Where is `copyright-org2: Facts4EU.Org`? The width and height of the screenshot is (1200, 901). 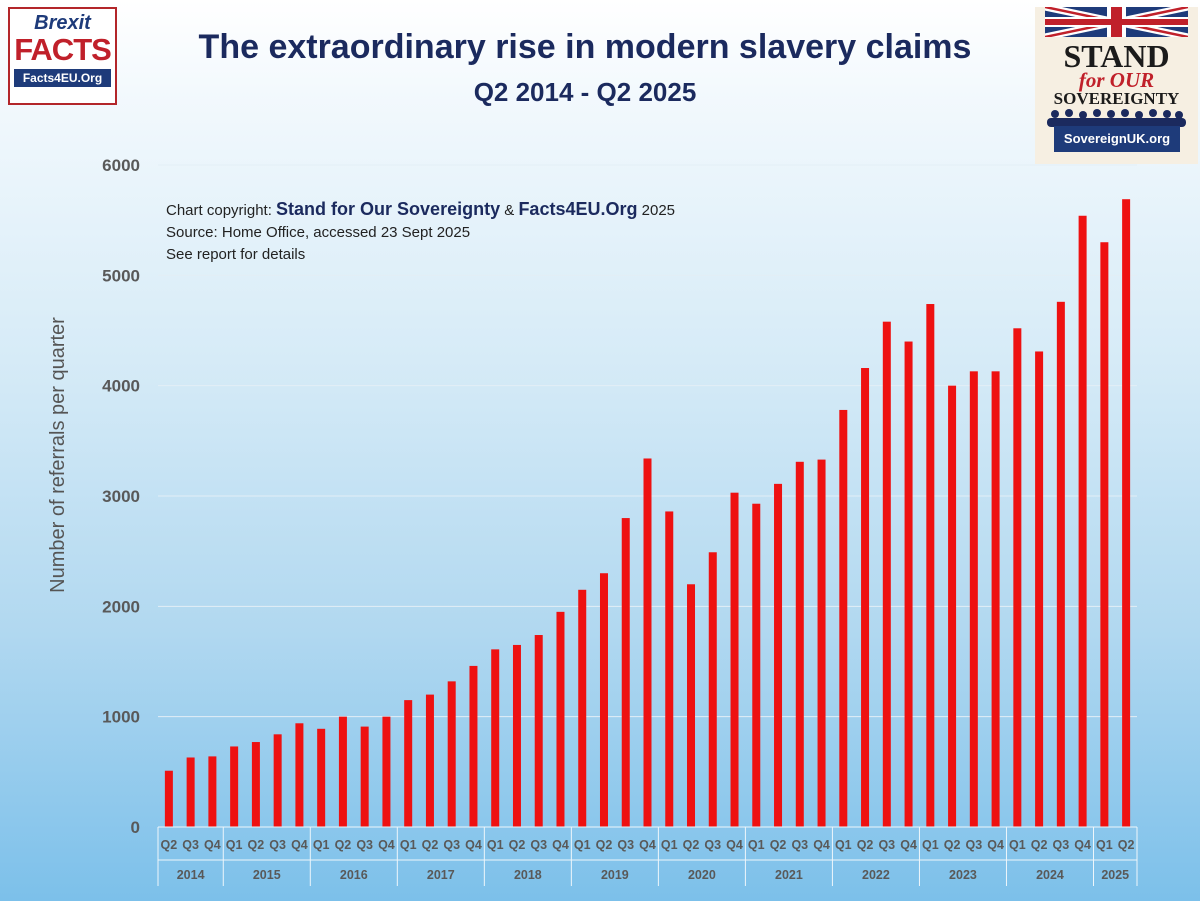 copyright-org2: Facts4EU.Org is located at coordinates (578, 209).